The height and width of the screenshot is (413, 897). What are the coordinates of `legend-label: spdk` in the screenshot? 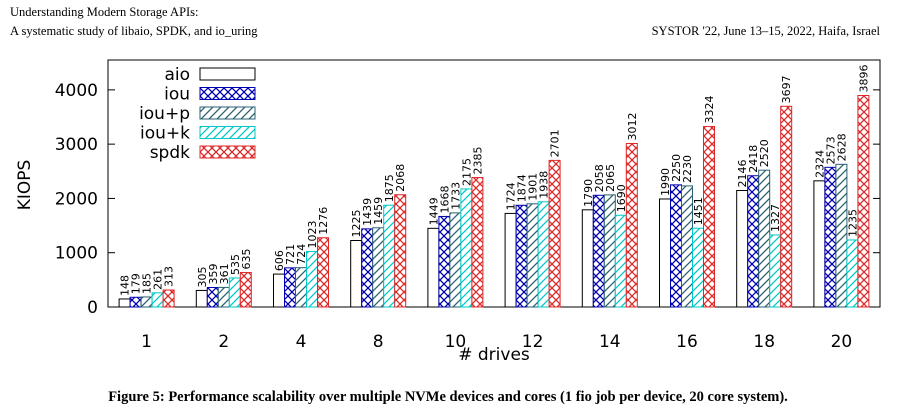 It's located at (170, 153).